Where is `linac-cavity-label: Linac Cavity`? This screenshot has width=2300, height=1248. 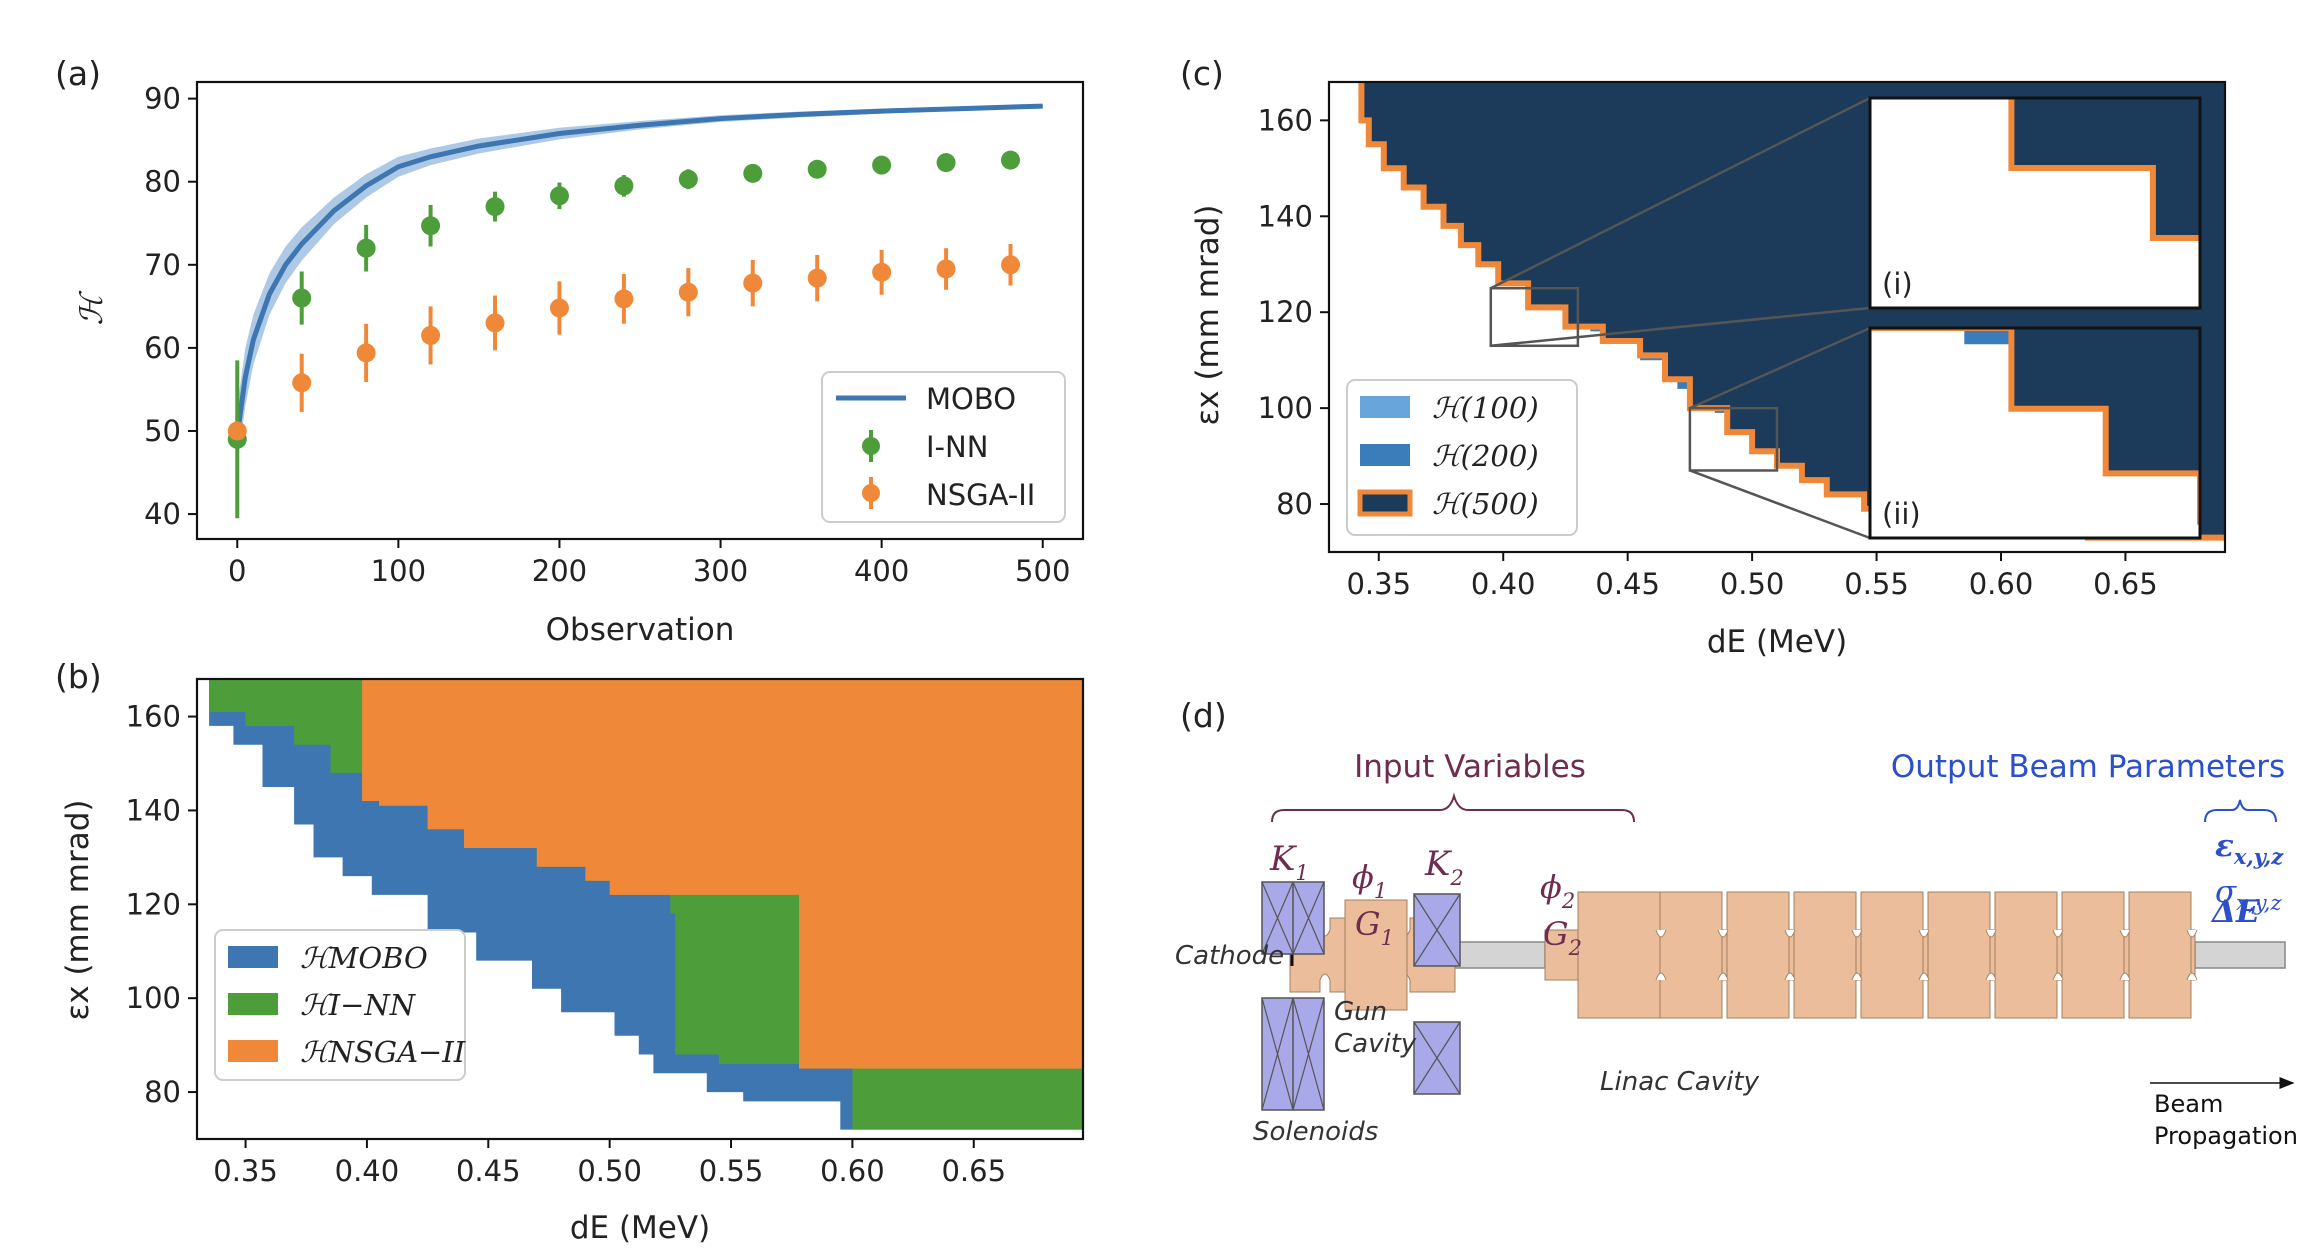 linac-cavity-label: Linac Cavity is located at coordinates (1680, 1082).